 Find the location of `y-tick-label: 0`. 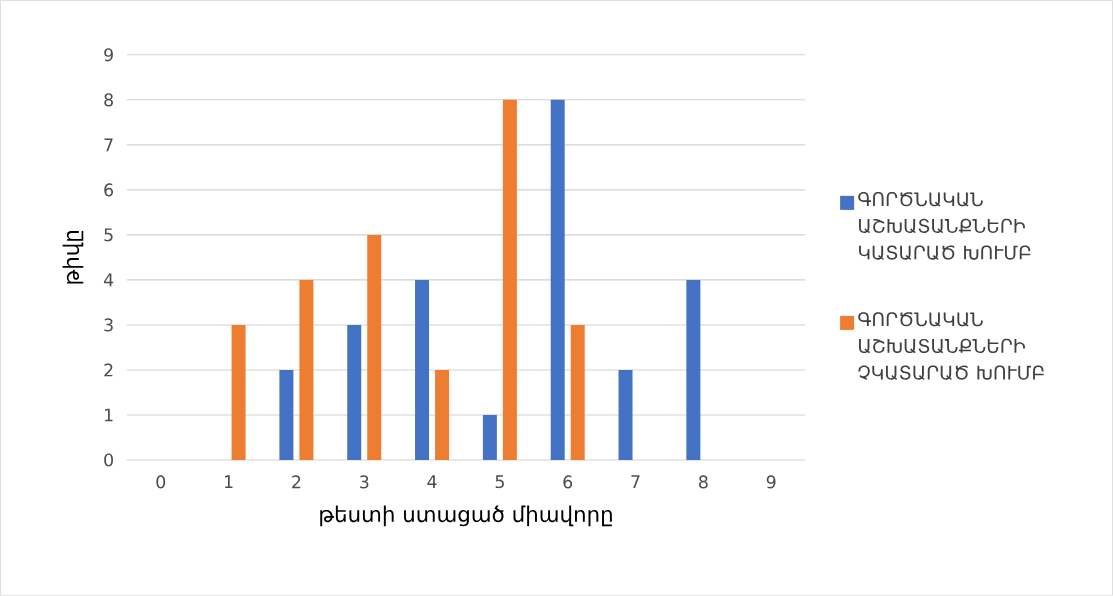

y-tick-label: 0 is located at coordinates (108, 460).